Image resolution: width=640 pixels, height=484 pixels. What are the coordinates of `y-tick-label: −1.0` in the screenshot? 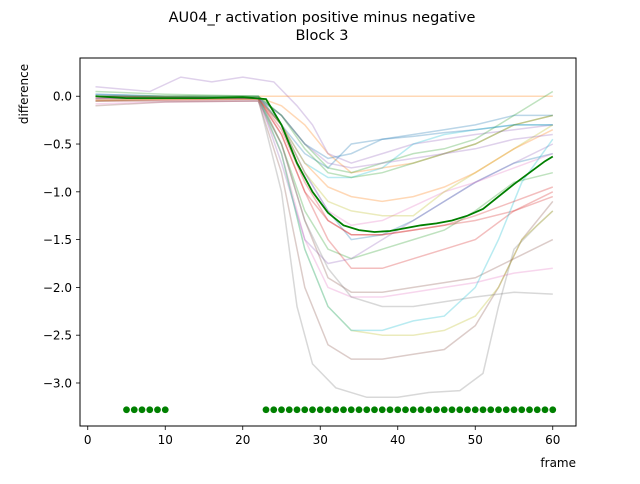 It's located at (57, 192).